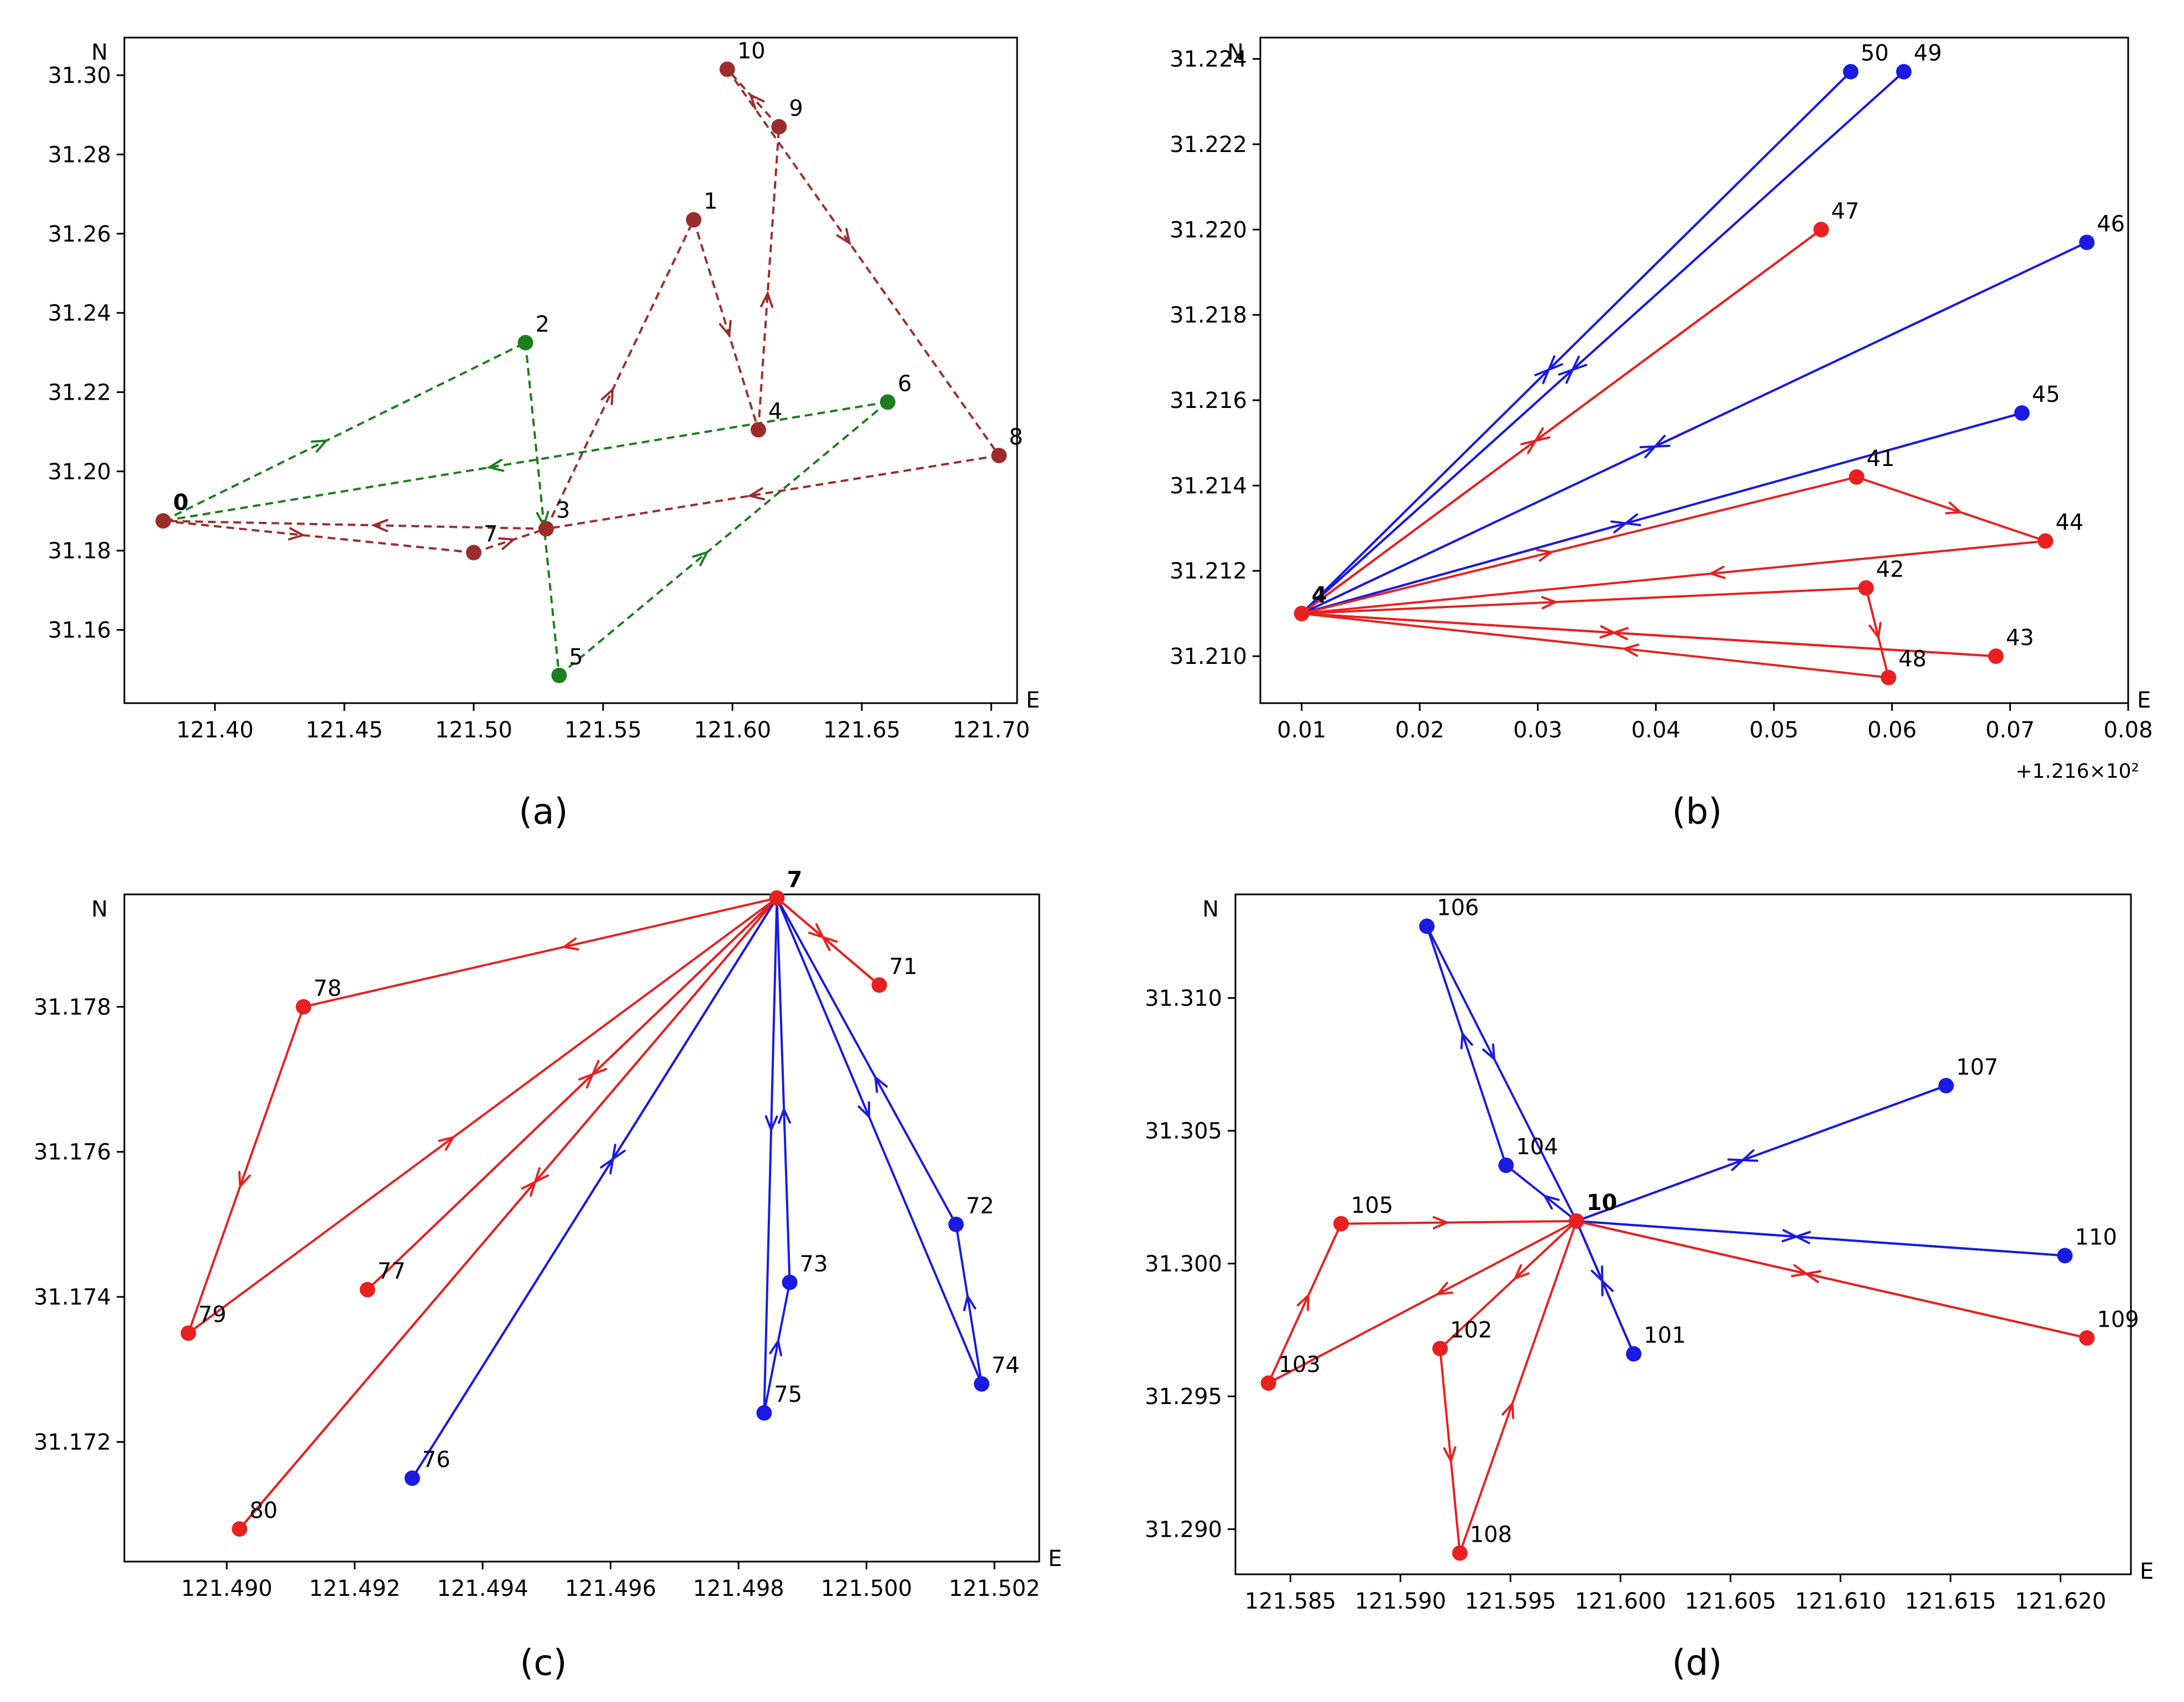 This screenshot has width=2184, height=1702. I want to click on node-label: 47, so click(1845, 211).